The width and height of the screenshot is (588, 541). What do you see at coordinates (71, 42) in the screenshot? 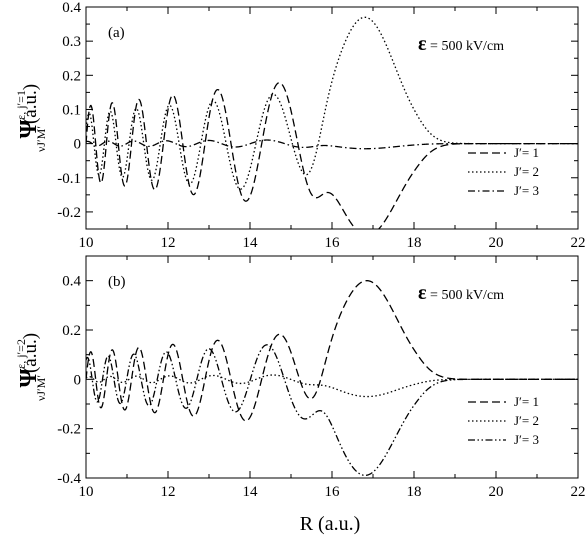
I see `y-tick-label: 0.3` at bounding box center [71, 42].